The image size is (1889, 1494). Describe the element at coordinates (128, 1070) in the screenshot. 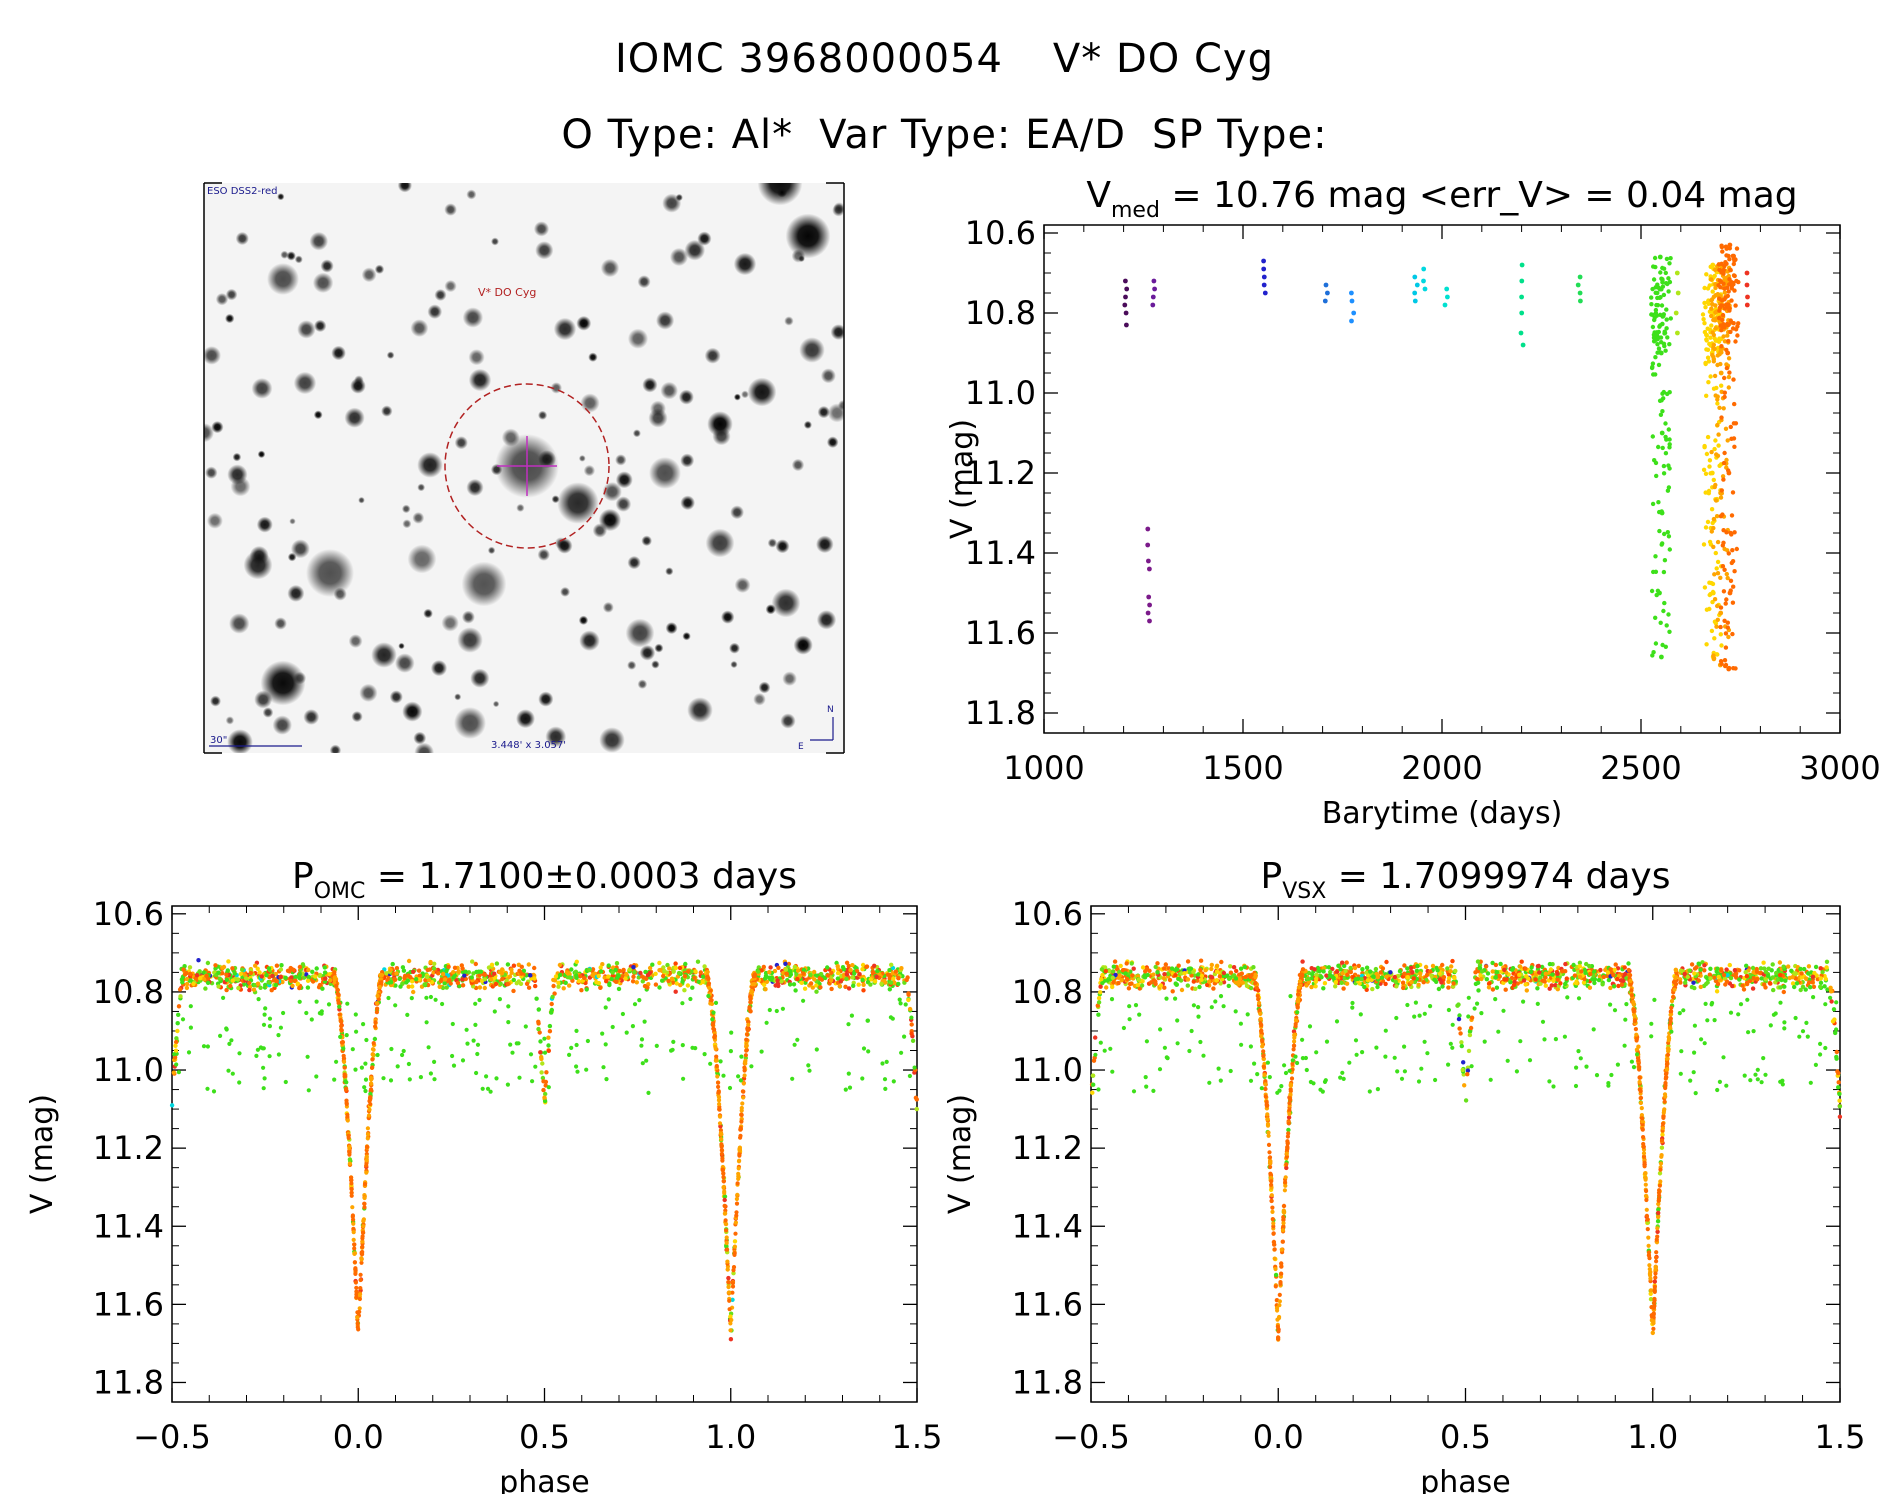

I see `y-tick-label: 11.0` at that location.